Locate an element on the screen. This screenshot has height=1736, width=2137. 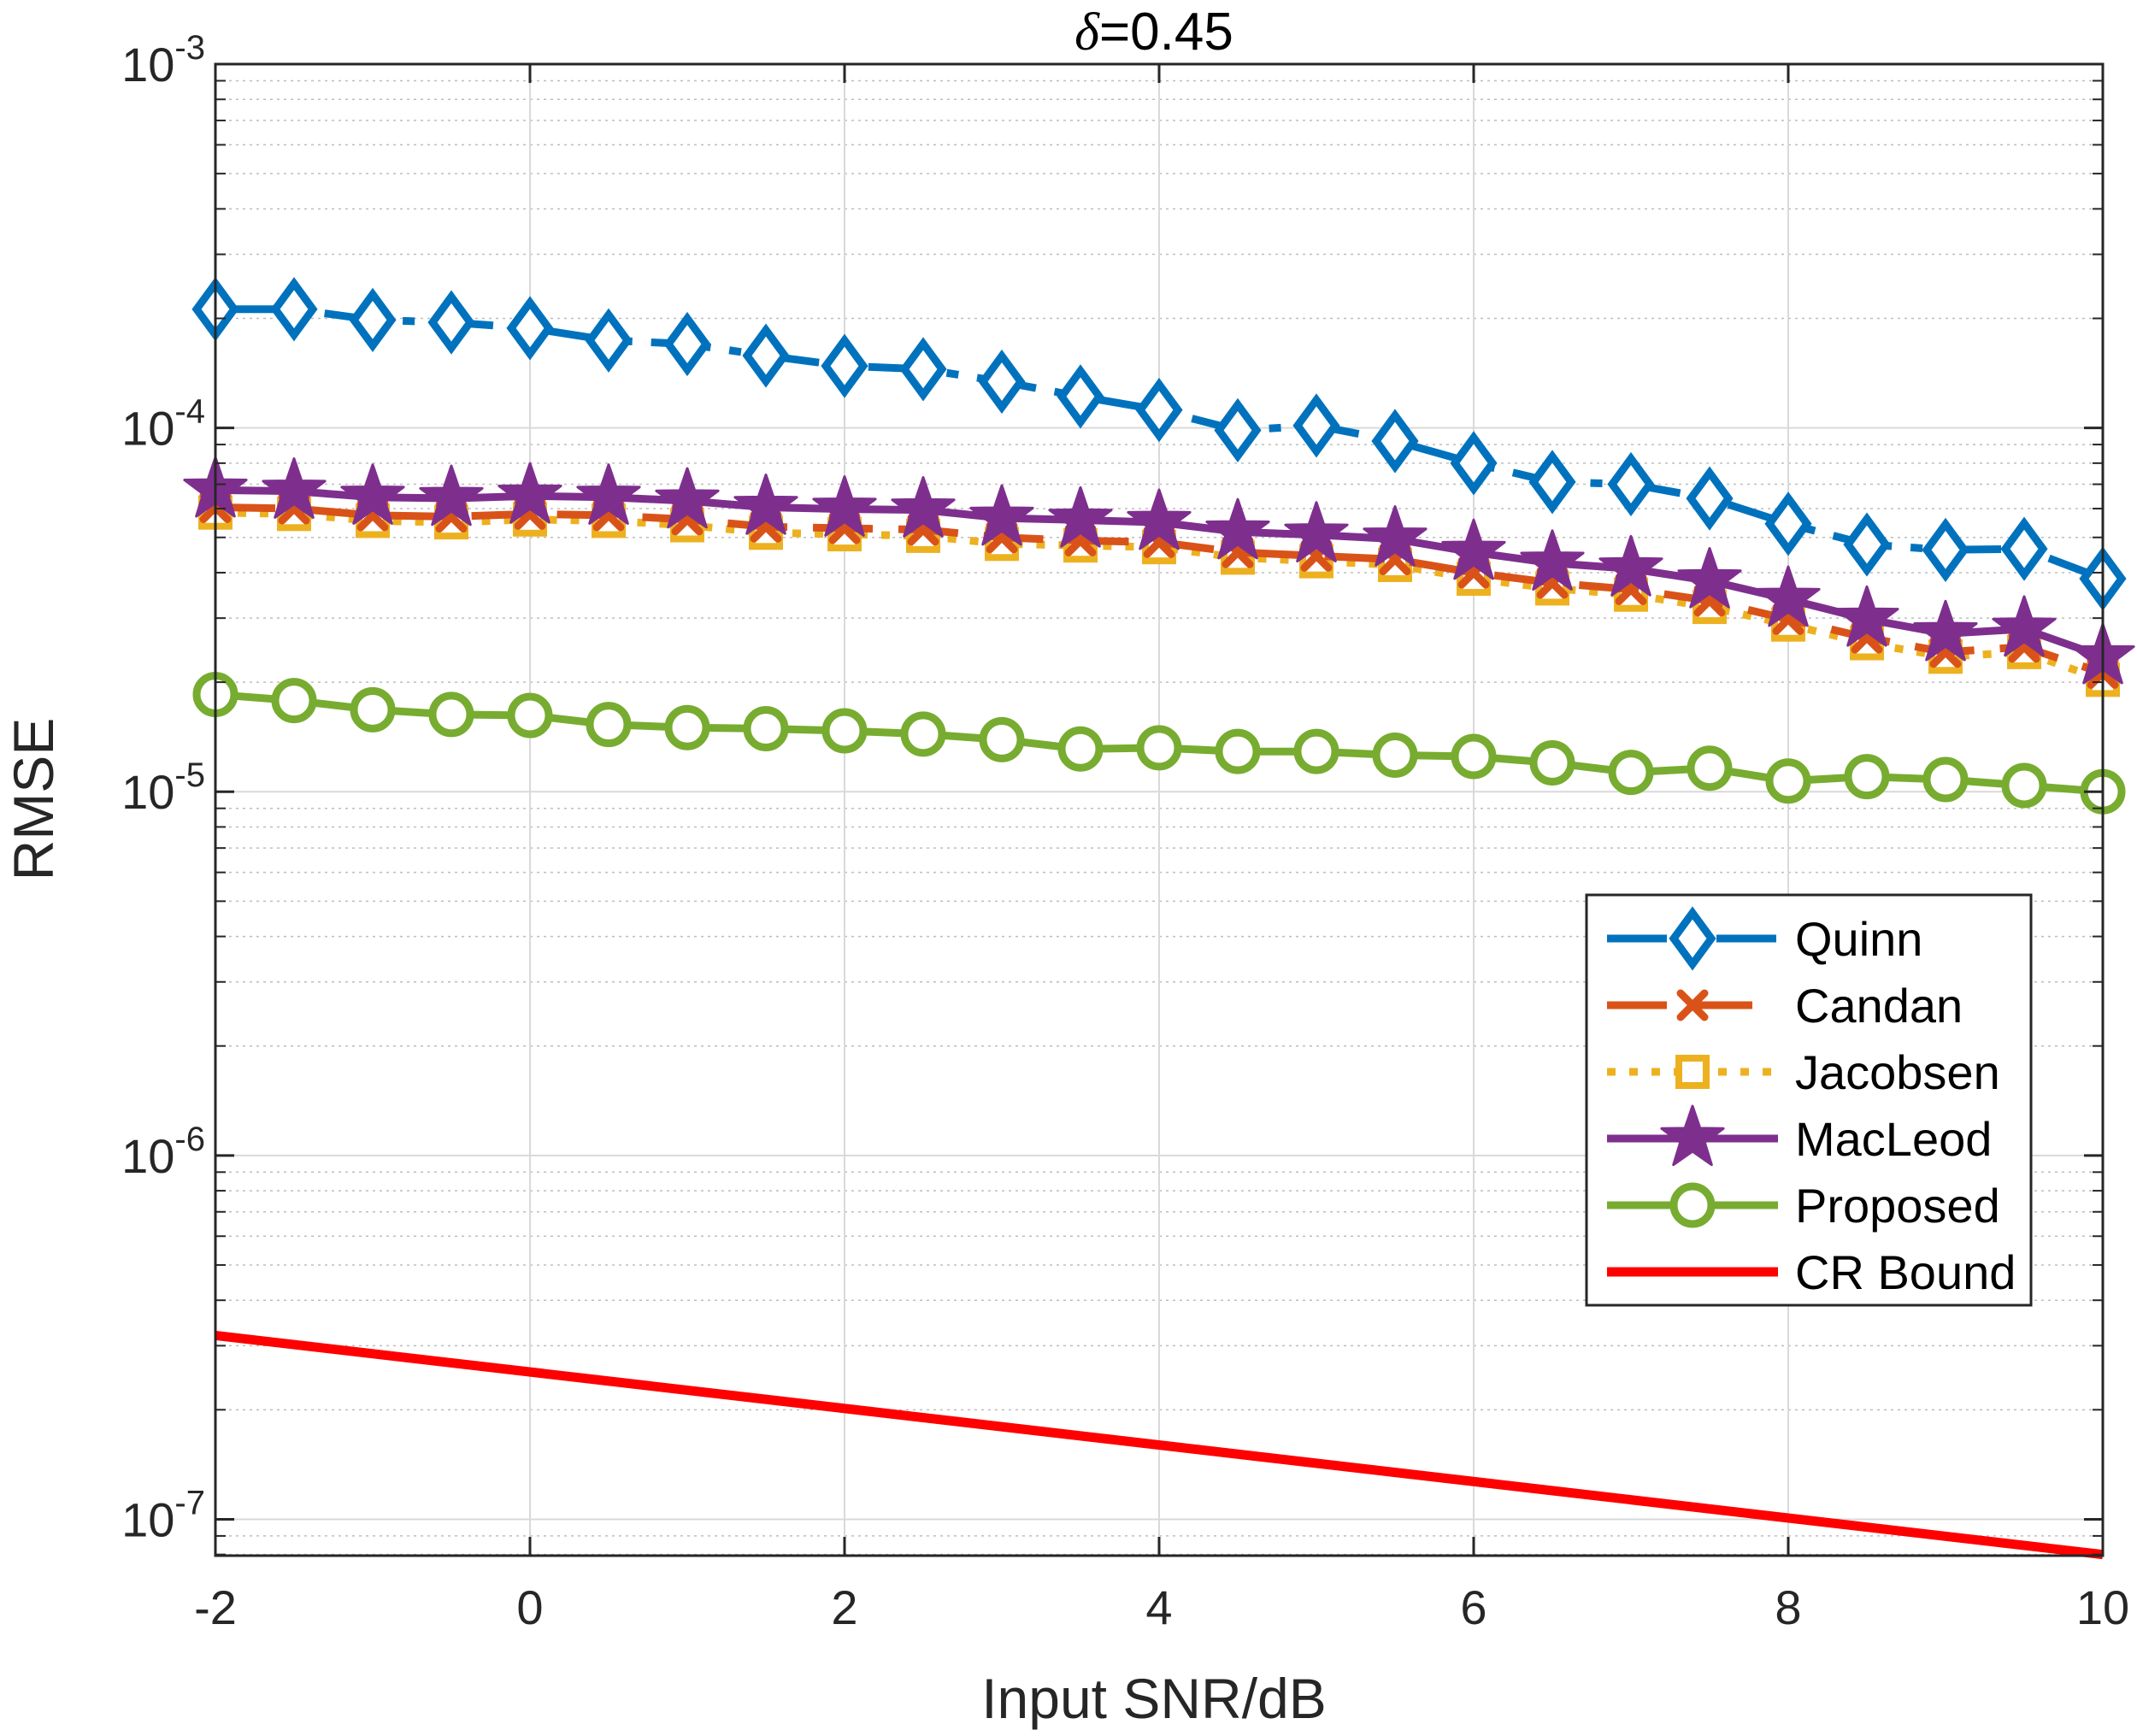
x-tick-label: 4 is located at coordinates (1158, 1607).